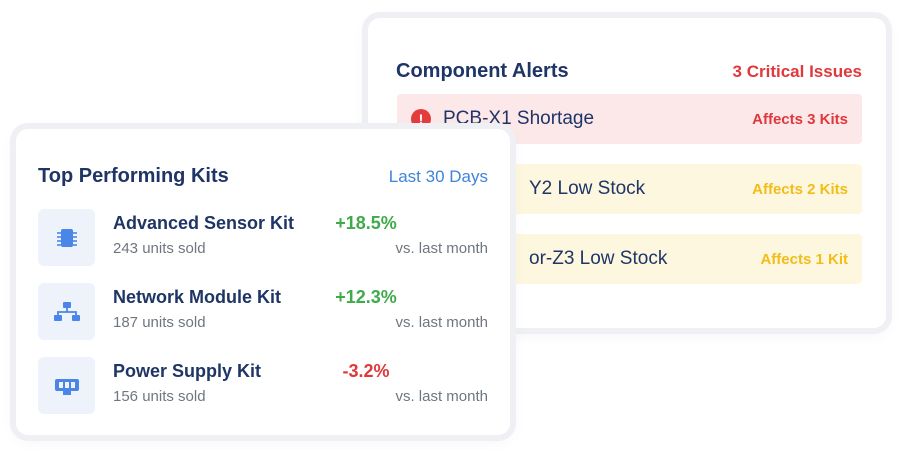 The height and width of the screenshot is (450, 900). What do you see at coordinates (421, 119) in the screenshot?
I see `alert-circle-icon: !` at bounding box center [421, 119].